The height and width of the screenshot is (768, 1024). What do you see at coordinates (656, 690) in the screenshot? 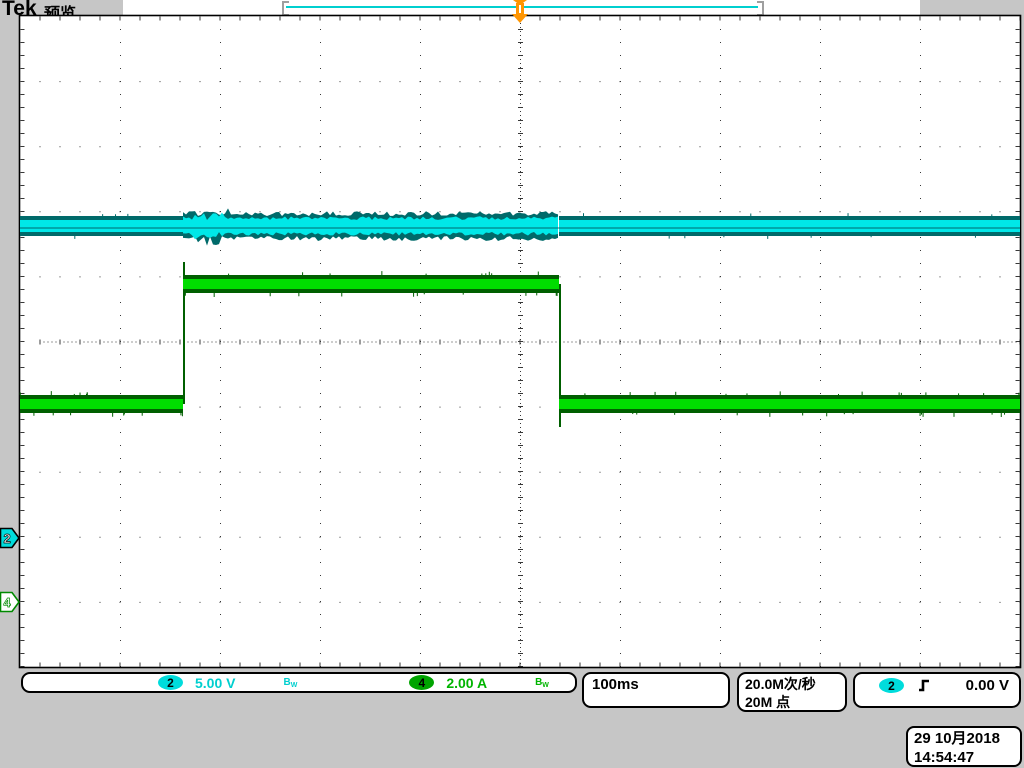
I see `timebase-readout-box: 100ms` at bounding box center [656, 690].